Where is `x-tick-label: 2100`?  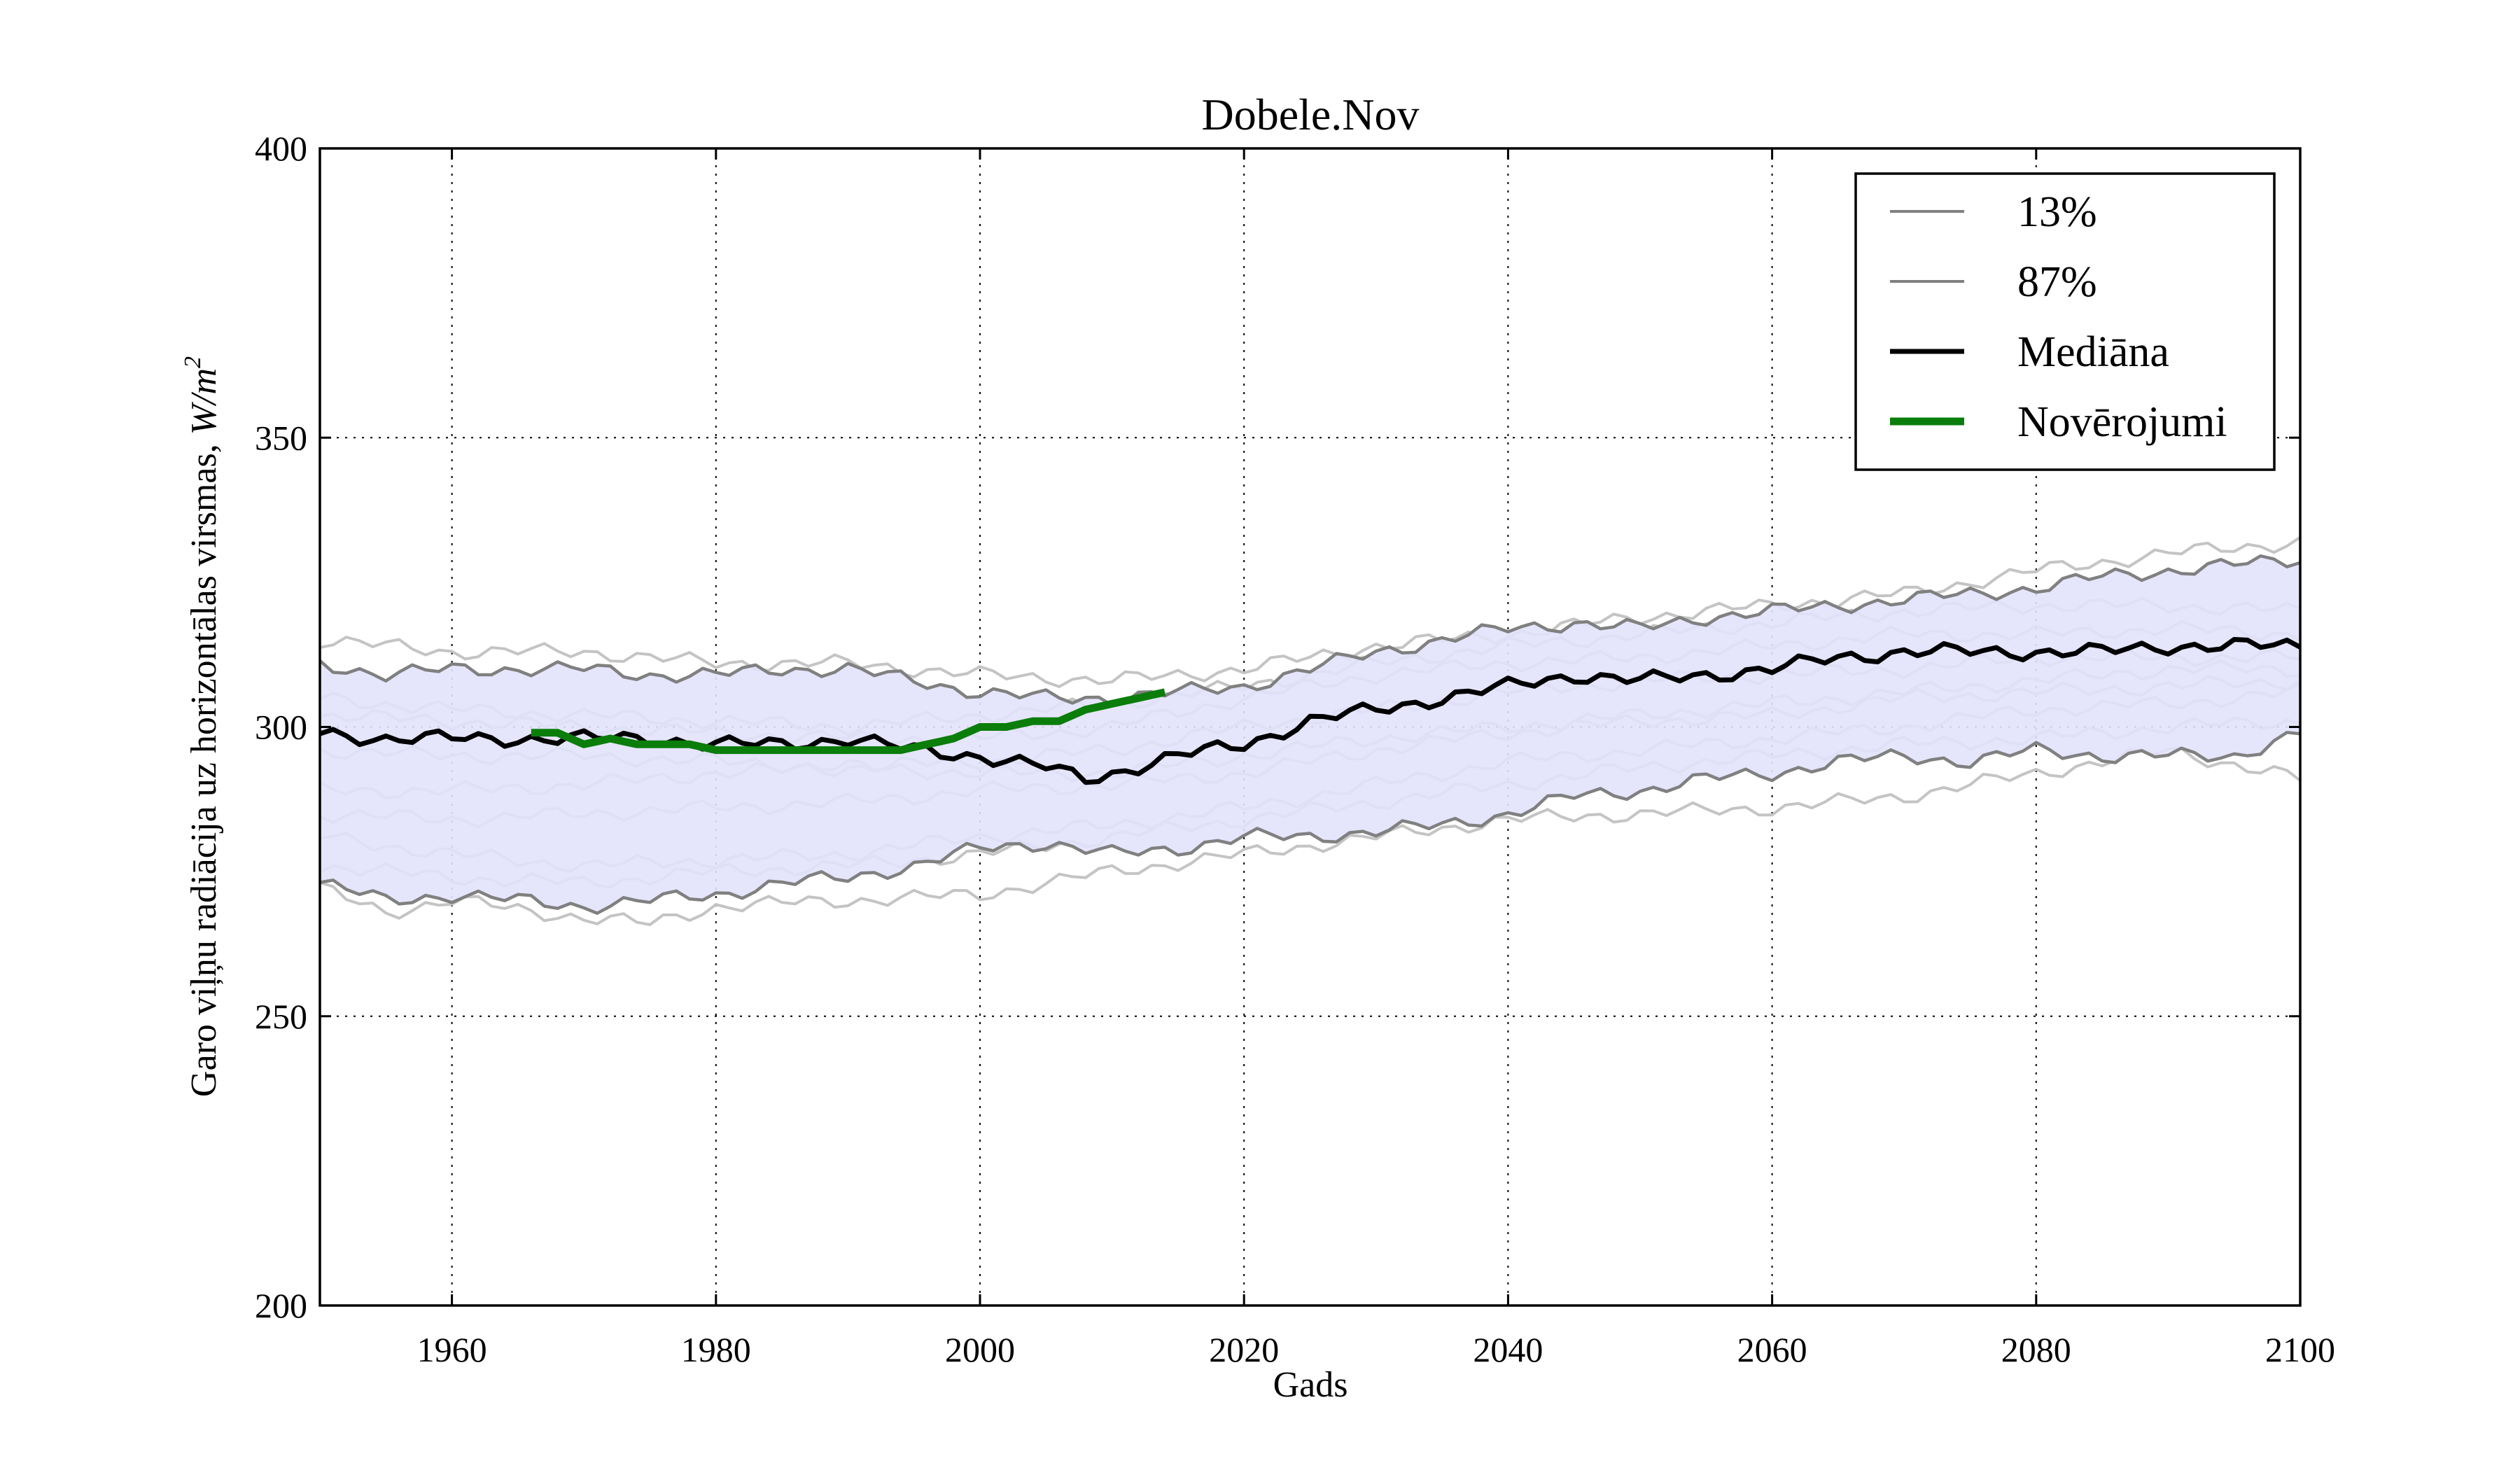
x-tick-label: 2100 is located at coordinates (2300, 1349).